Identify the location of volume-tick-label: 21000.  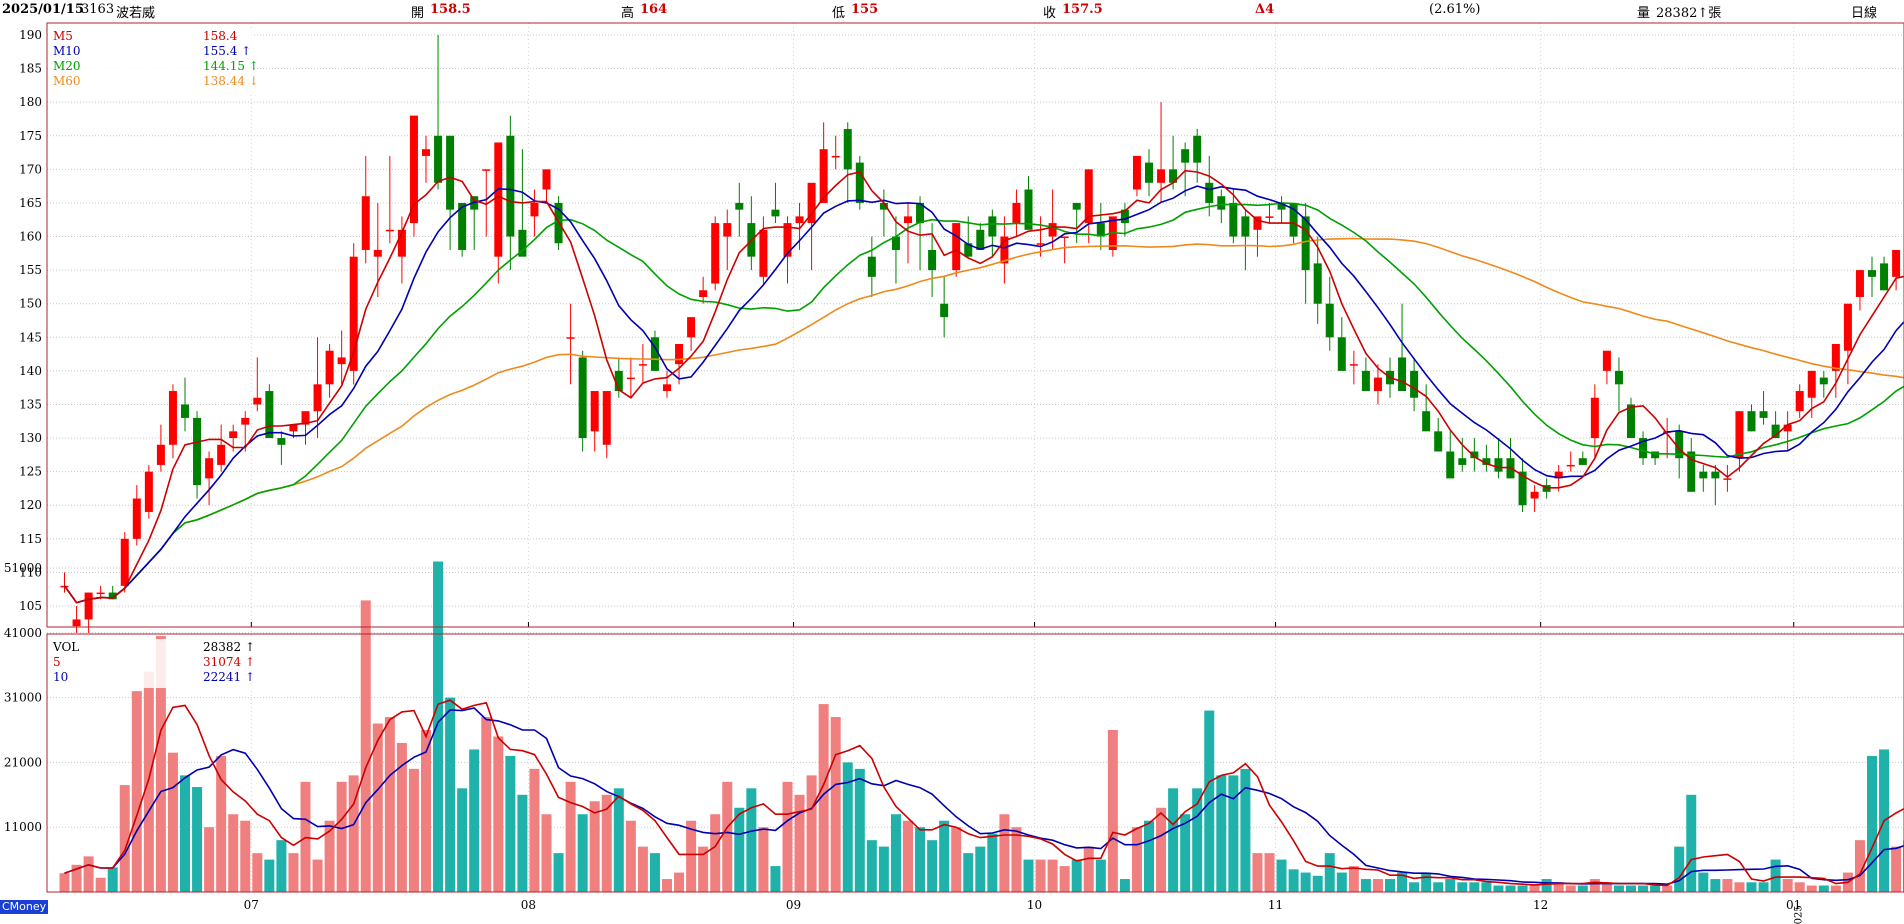
(23, 762).